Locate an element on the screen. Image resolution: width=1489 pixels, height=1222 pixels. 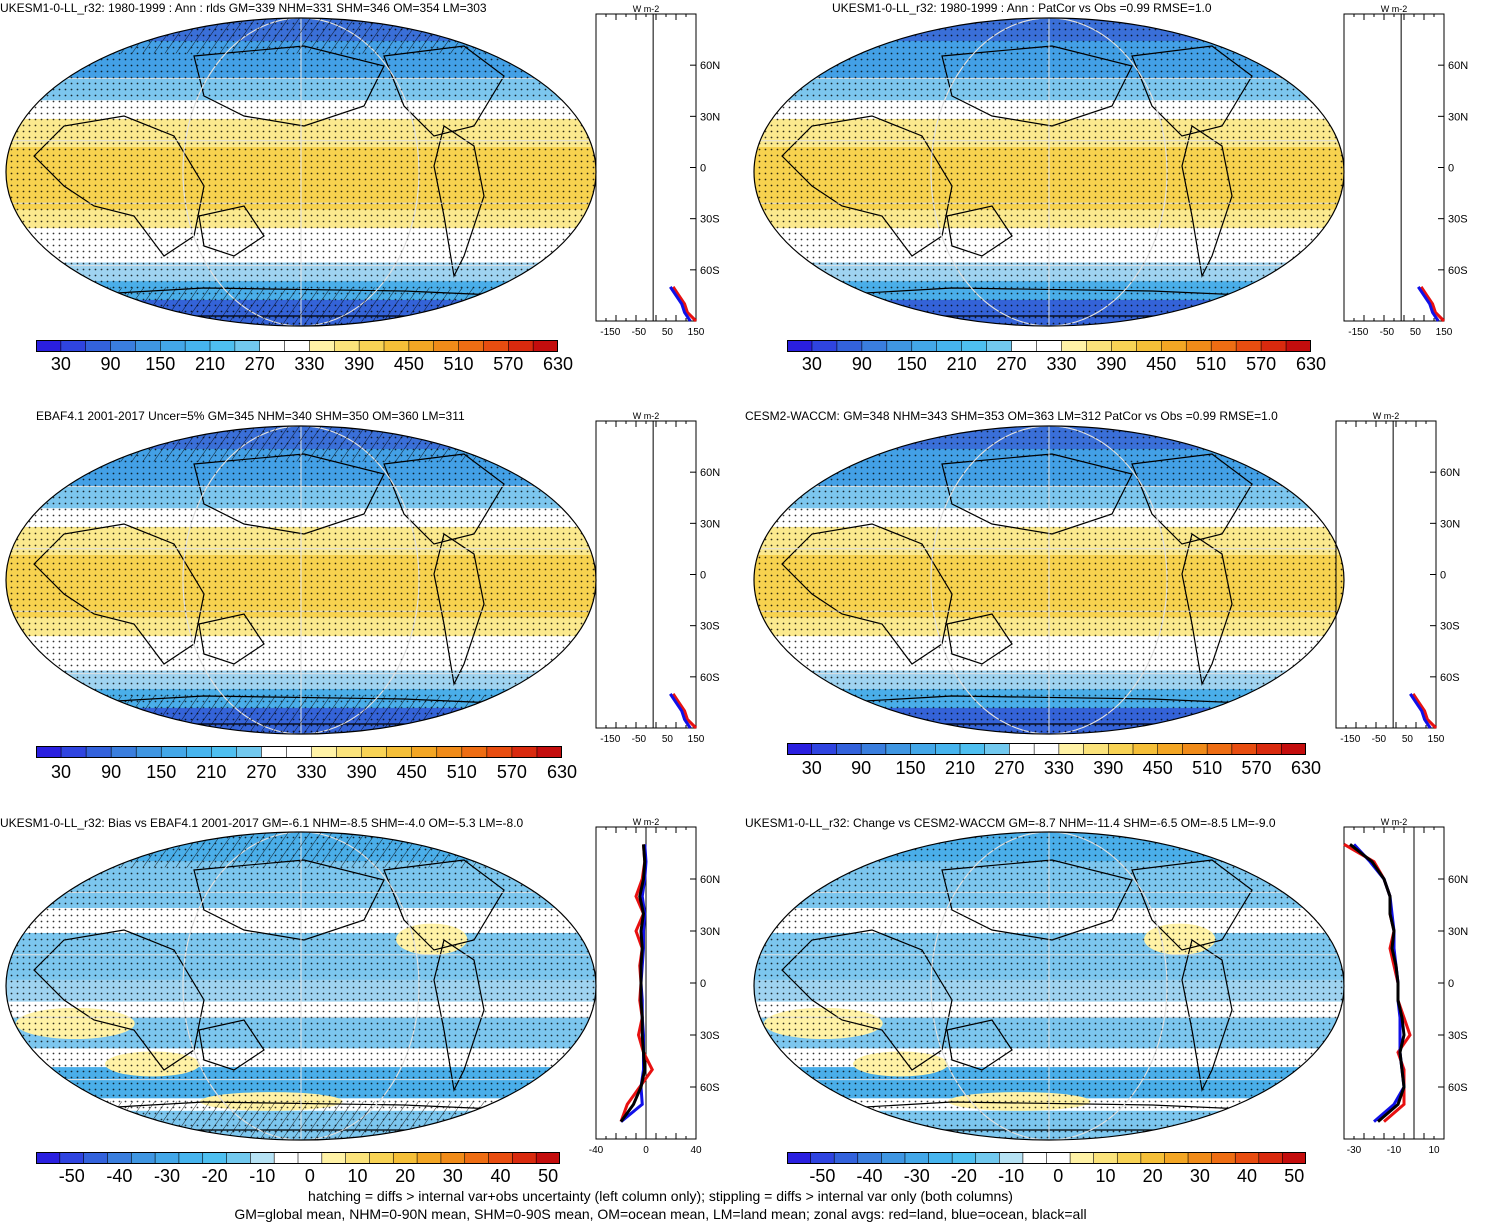
x-tick-label: -50 is located at coordinates (639, 739).